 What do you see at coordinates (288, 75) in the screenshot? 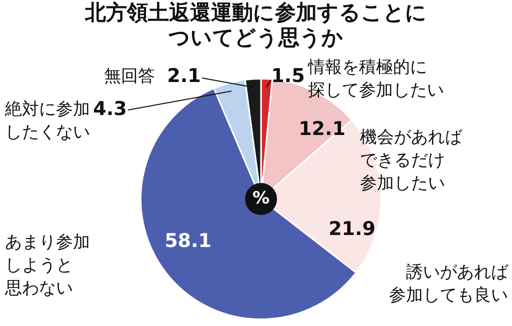
I see `data-label: 1.5` at bounding box center [288, 75].